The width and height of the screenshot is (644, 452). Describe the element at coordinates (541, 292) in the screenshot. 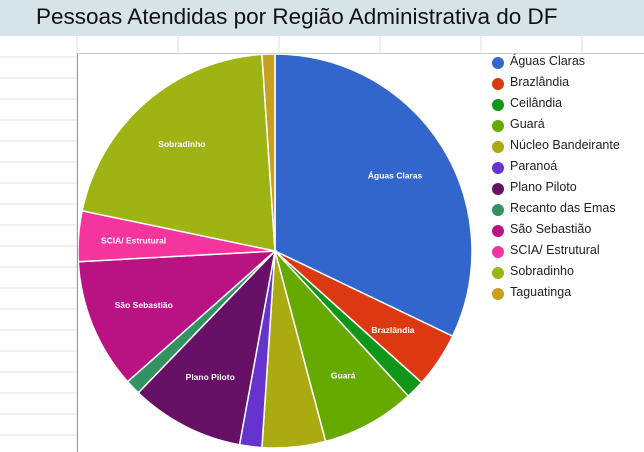

I see `legend-label: Taguatinga` at that location.